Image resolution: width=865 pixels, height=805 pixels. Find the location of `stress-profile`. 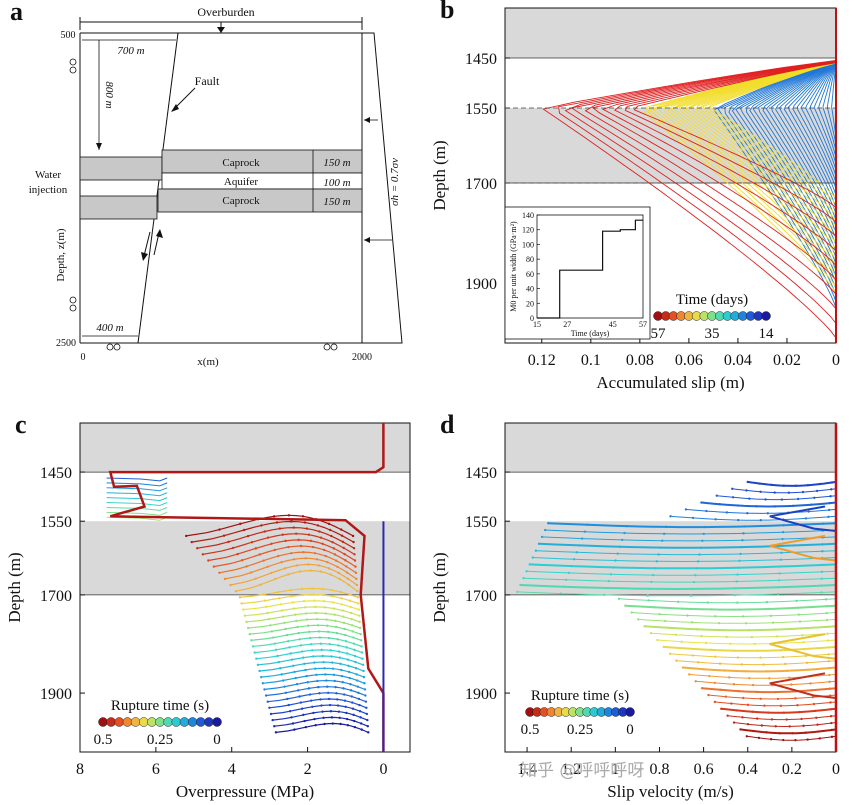

stress-profile is located at coordinates (382, 188).